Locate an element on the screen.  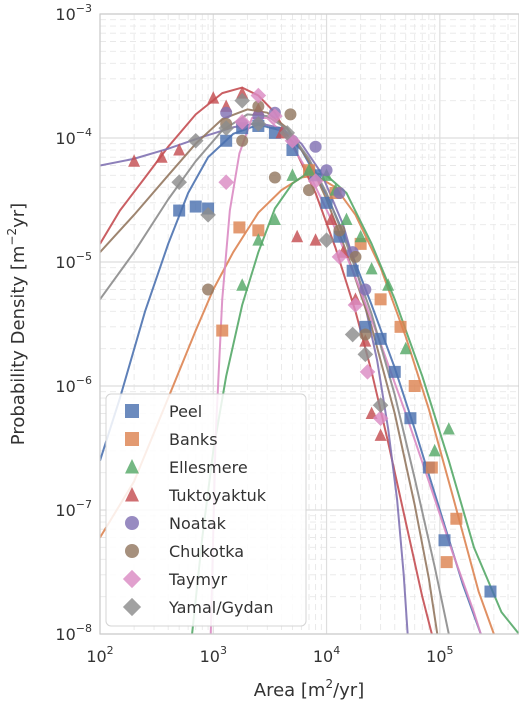
y-tick-labels: 10⁻⁸ 10⁻⁷ 10⁻⁶ 10⁻⁵ 10⁻⁴ 10⁻³ is located at coordinates (73, 323).